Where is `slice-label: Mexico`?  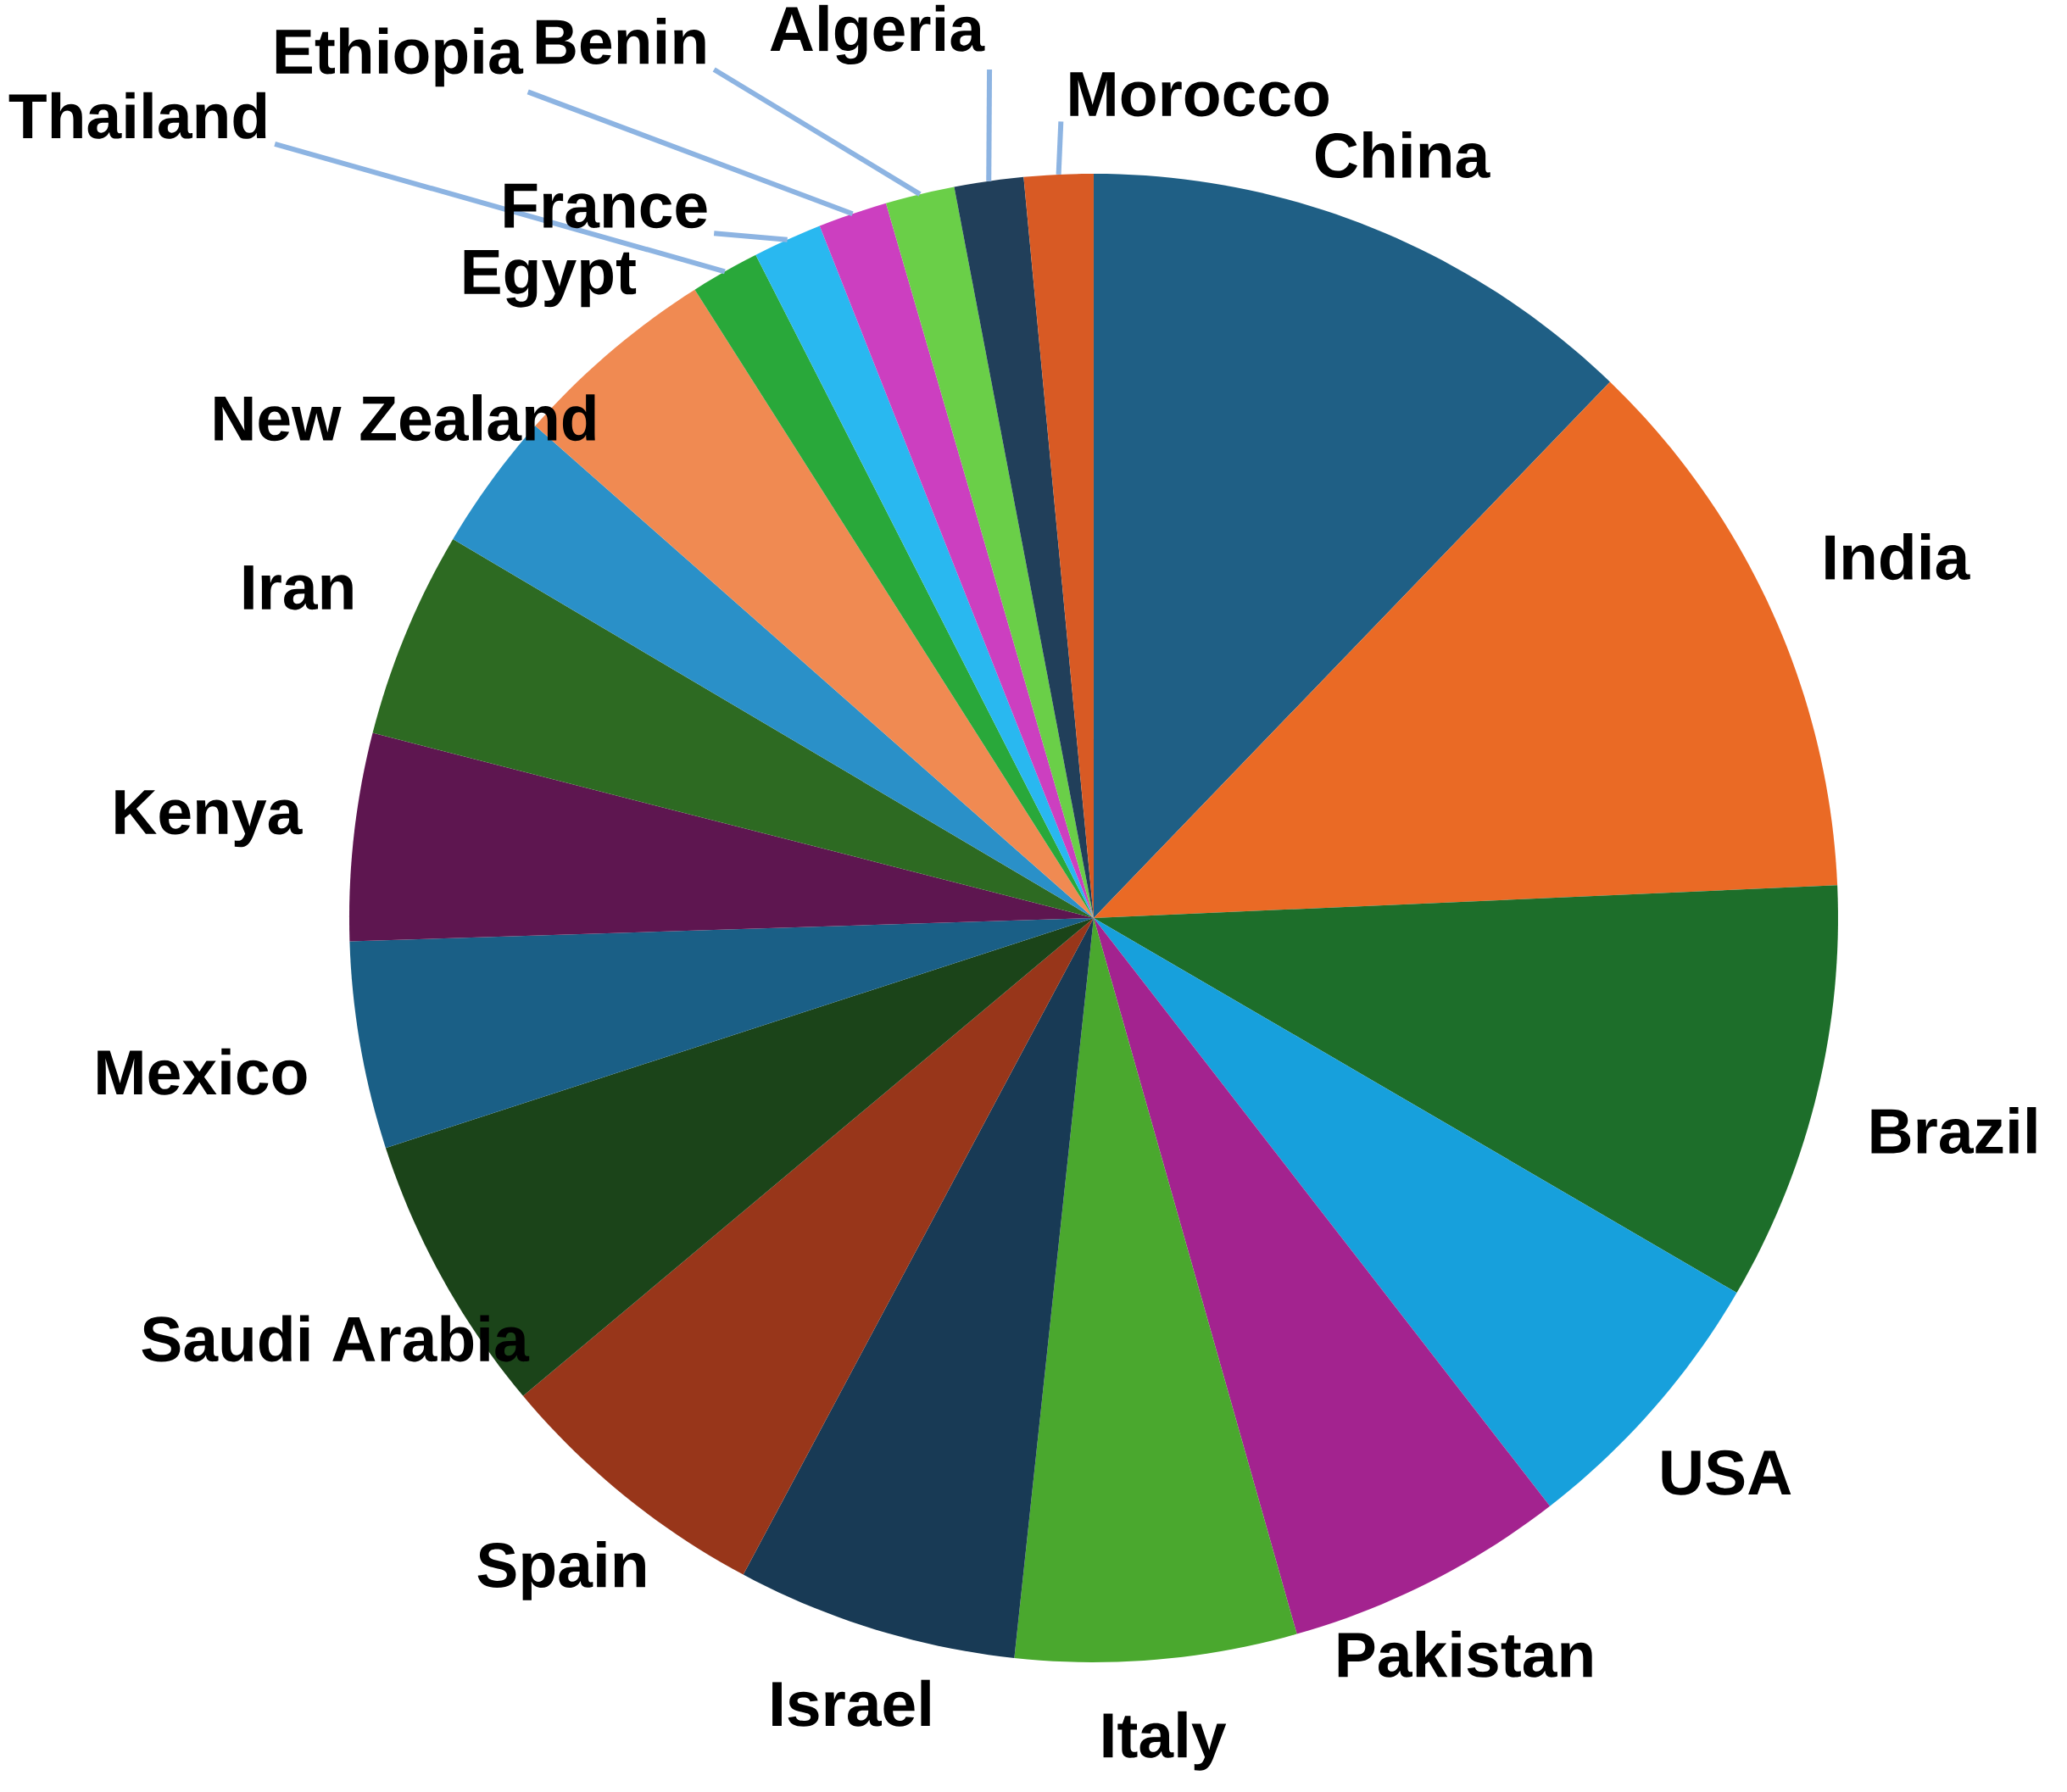 slice-label: Mexico is located at coordinates (202, 1071).